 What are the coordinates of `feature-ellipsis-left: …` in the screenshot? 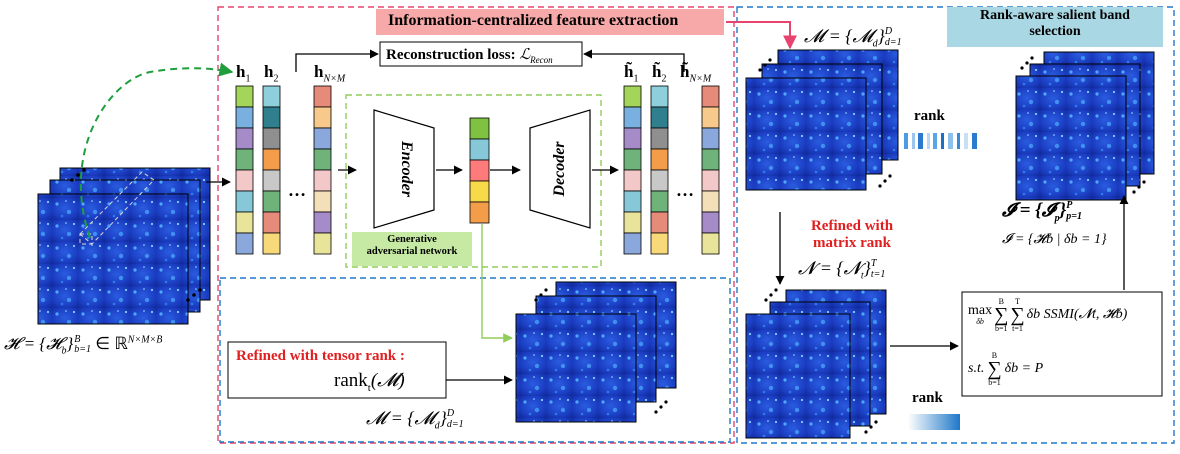 It's located at (297, 190).